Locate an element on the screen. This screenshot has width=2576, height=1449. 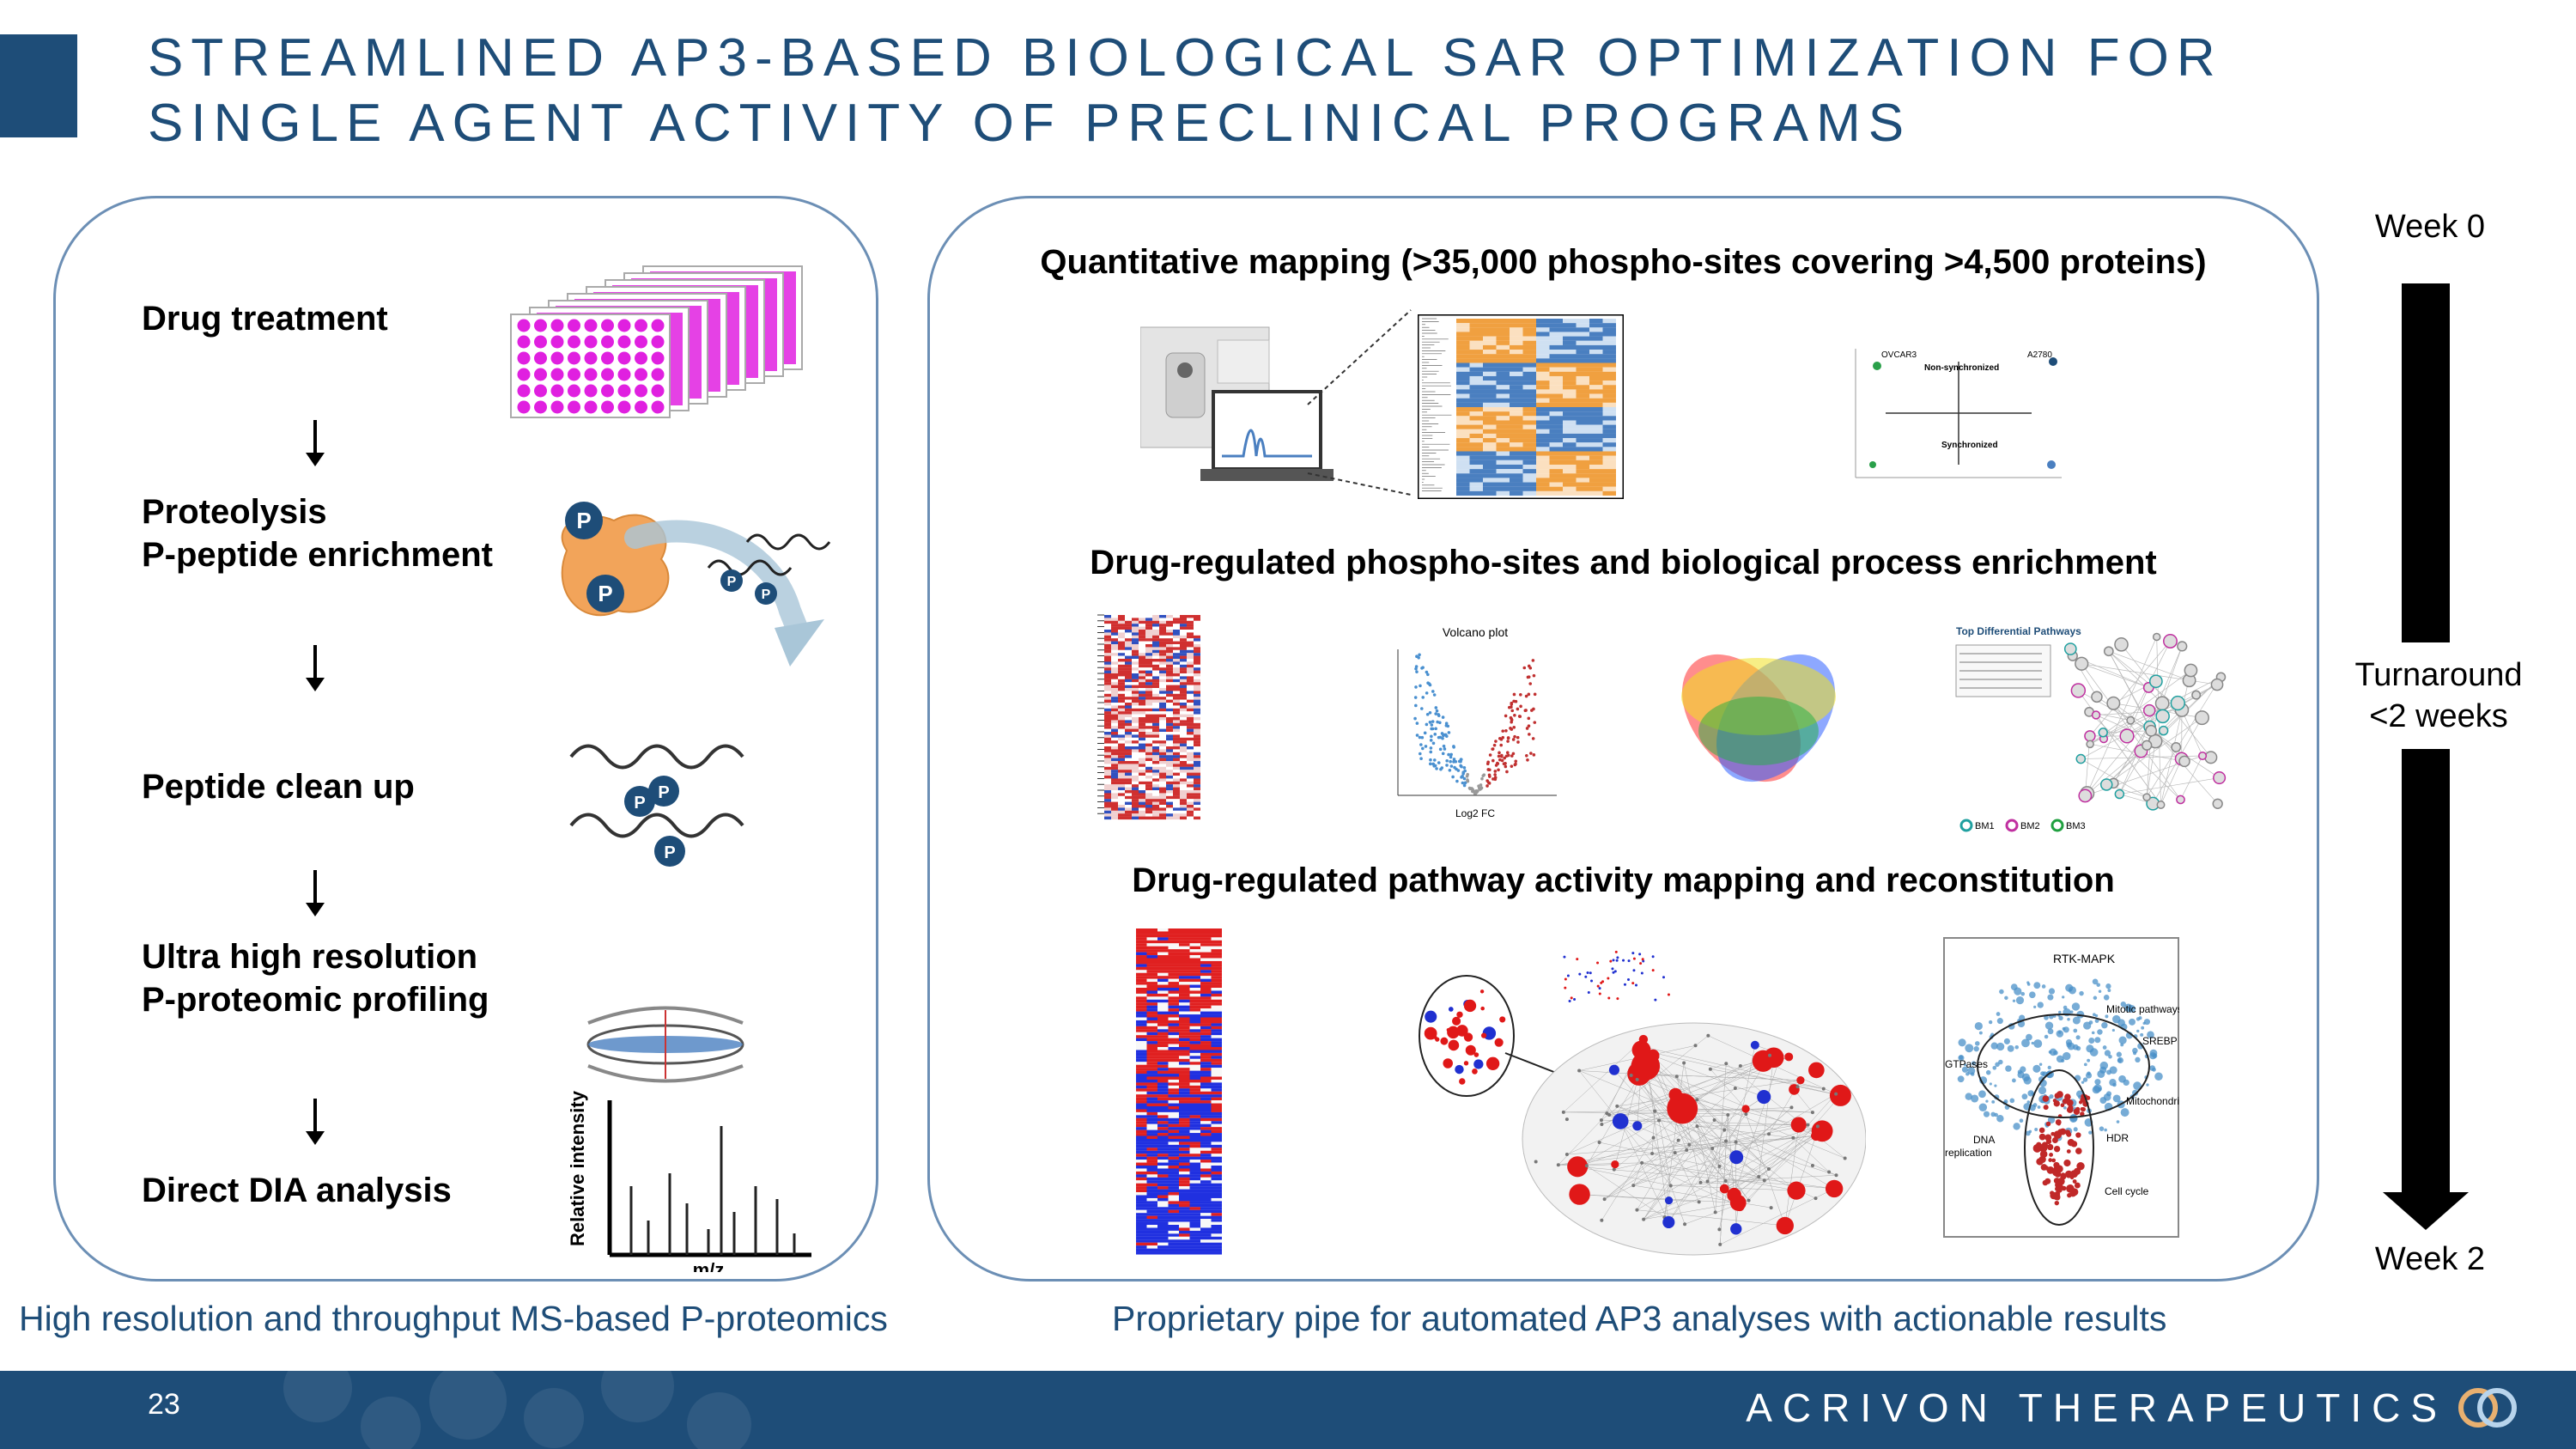
cluster-label: SREBP is located at coordinates (2160, 1041).